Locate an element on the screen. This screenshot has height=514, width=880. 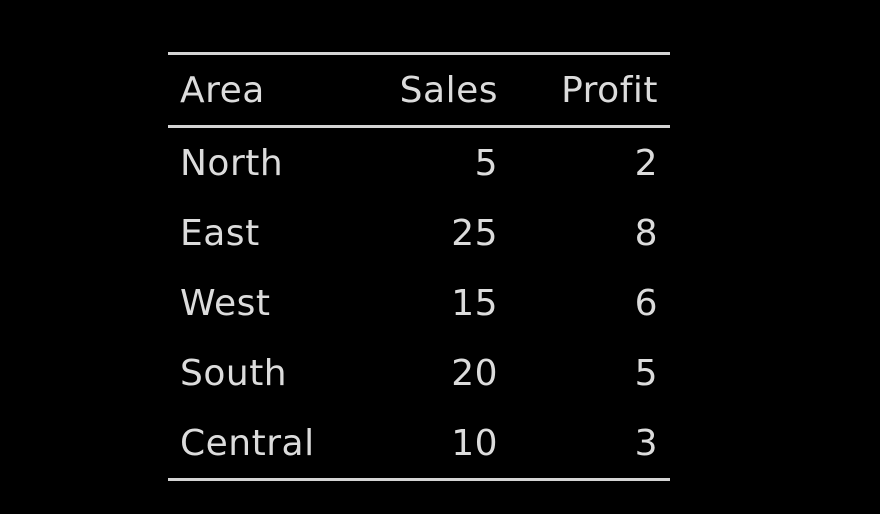
cell-area: North is located at coordinates (232, 163).